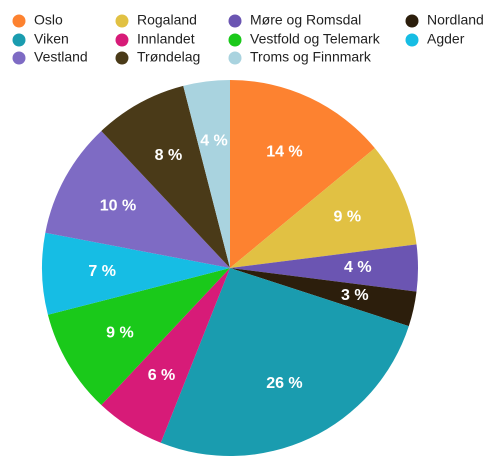  What do you see at coordinates (61, 57) in the screenshot?
I see `legend-label: Vestland` at bounding box center [61, 57].